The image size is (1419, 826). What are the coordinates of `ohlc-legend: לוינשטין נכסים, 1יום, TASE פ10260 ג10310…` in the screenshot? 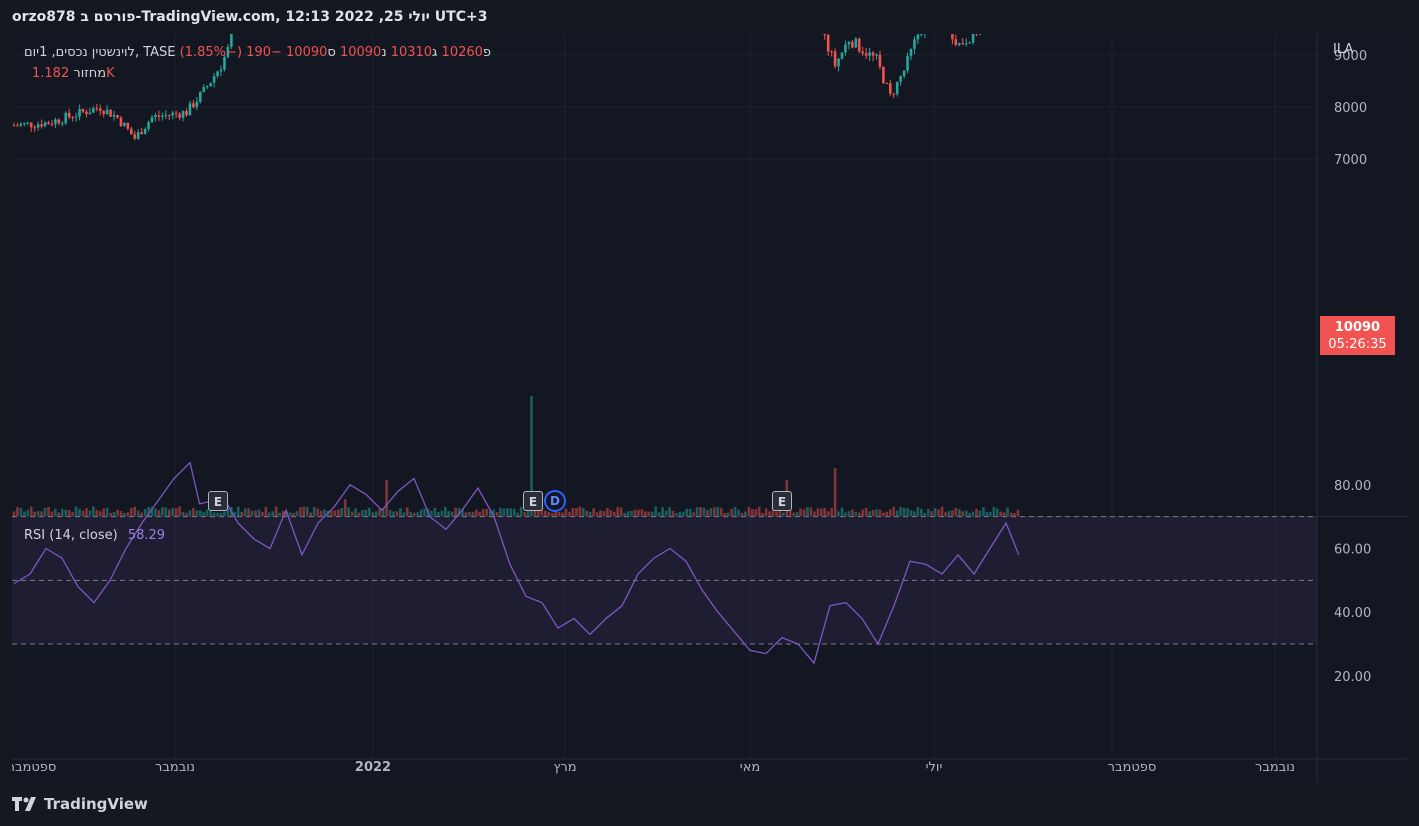 It's located at (257, 52).